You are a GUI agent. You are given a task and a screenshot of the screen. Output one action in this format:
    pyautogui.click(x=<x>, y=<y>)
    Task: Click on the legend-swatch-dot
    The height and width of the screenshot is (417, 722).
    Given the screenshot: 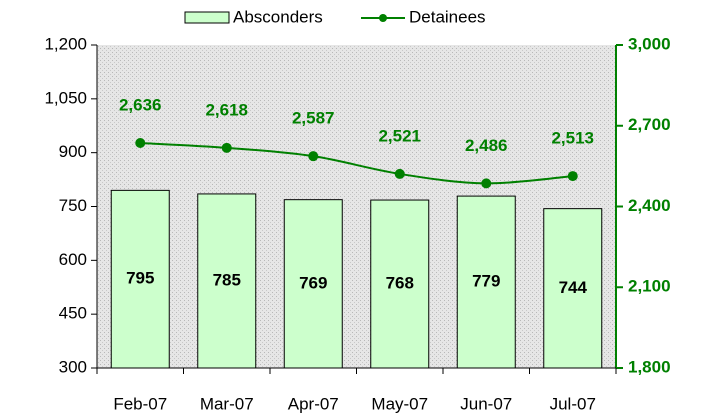 What is the action you would take?
    pyautogui.click(x=383, y=18)
    